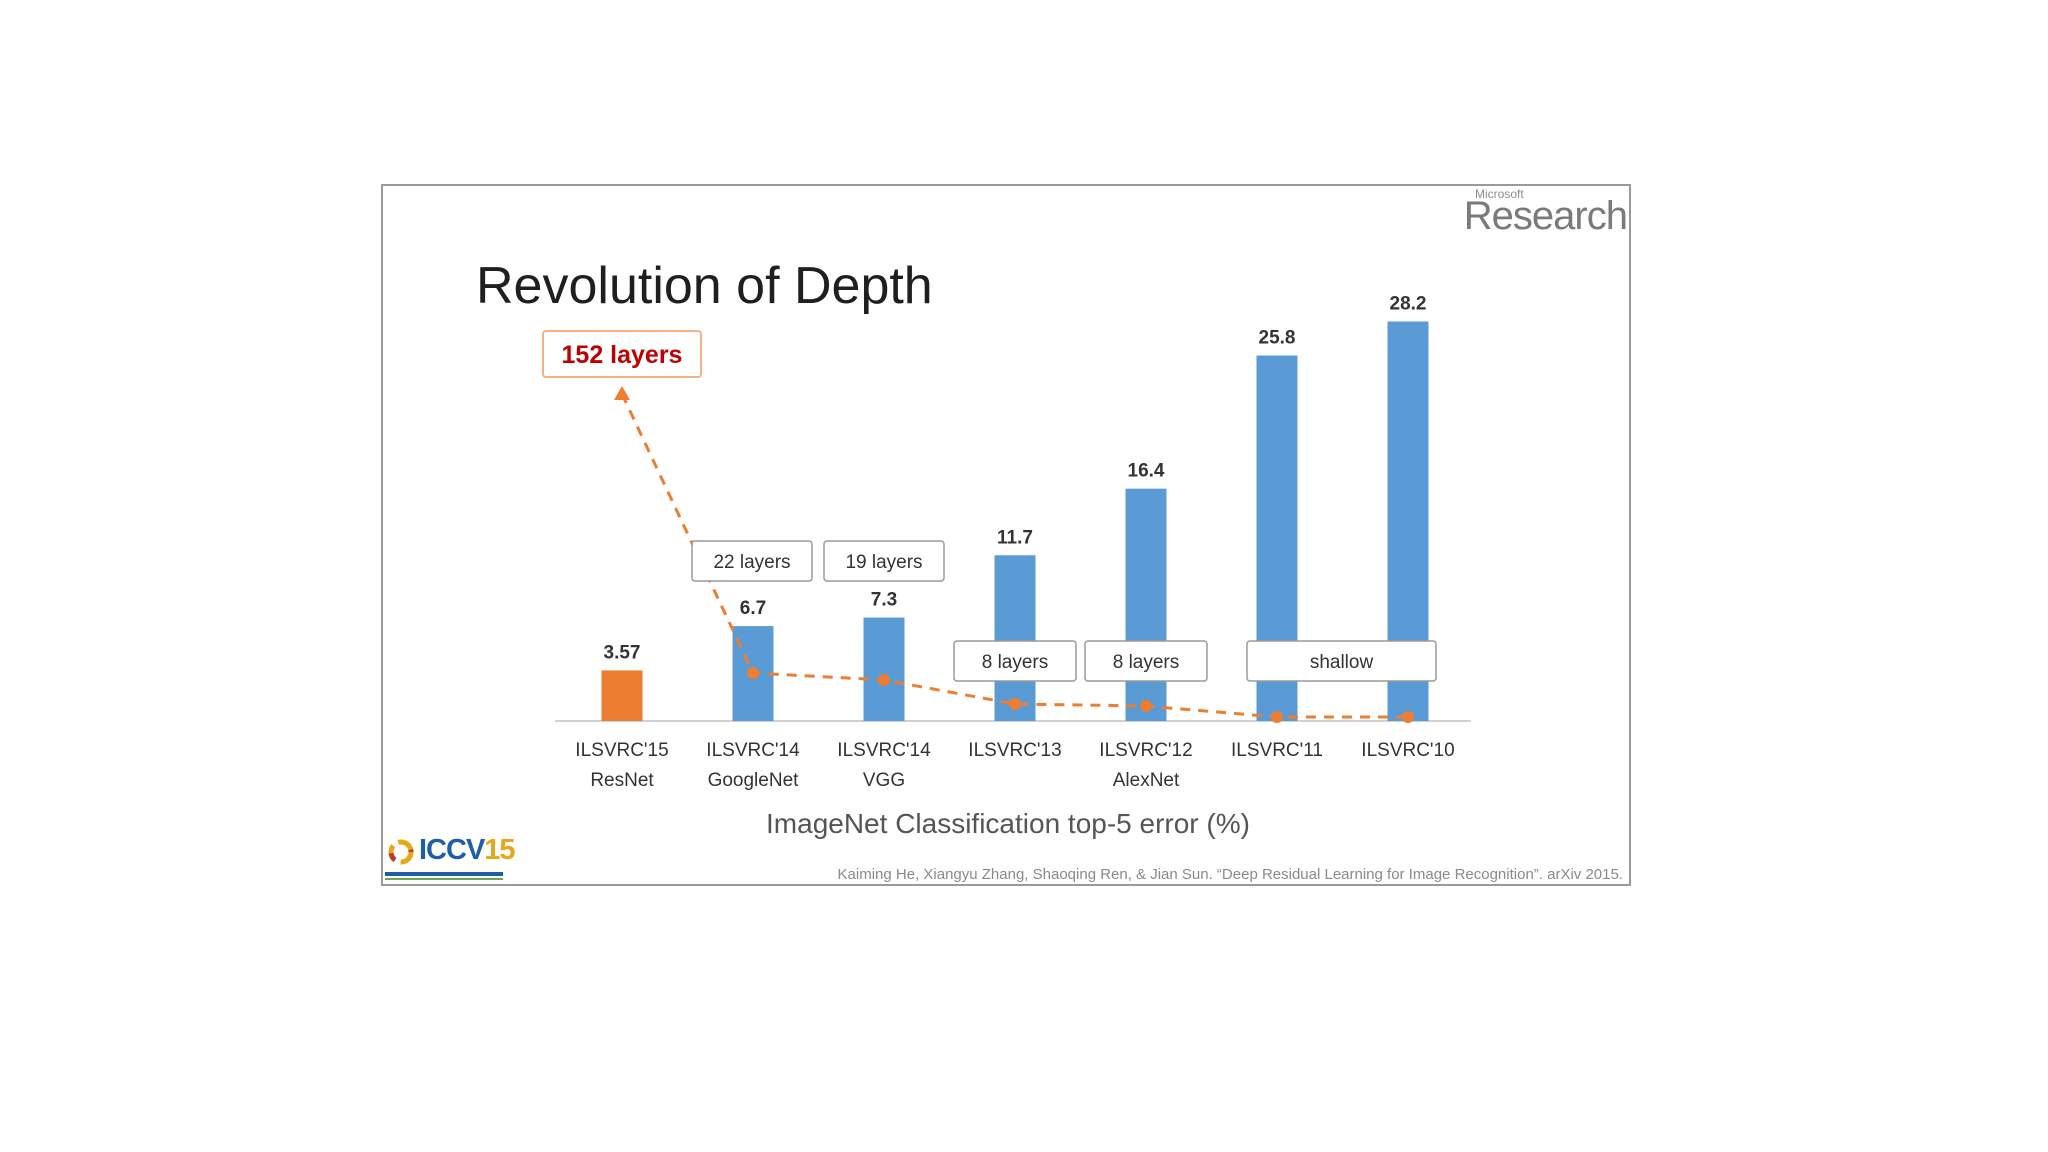 This screenshot has width=2048, height=1152. What do you see at coordinates (452, 850) in the screenshot?
I see `iccv-logo-main: ICCV` at bounding box center [452, 850].